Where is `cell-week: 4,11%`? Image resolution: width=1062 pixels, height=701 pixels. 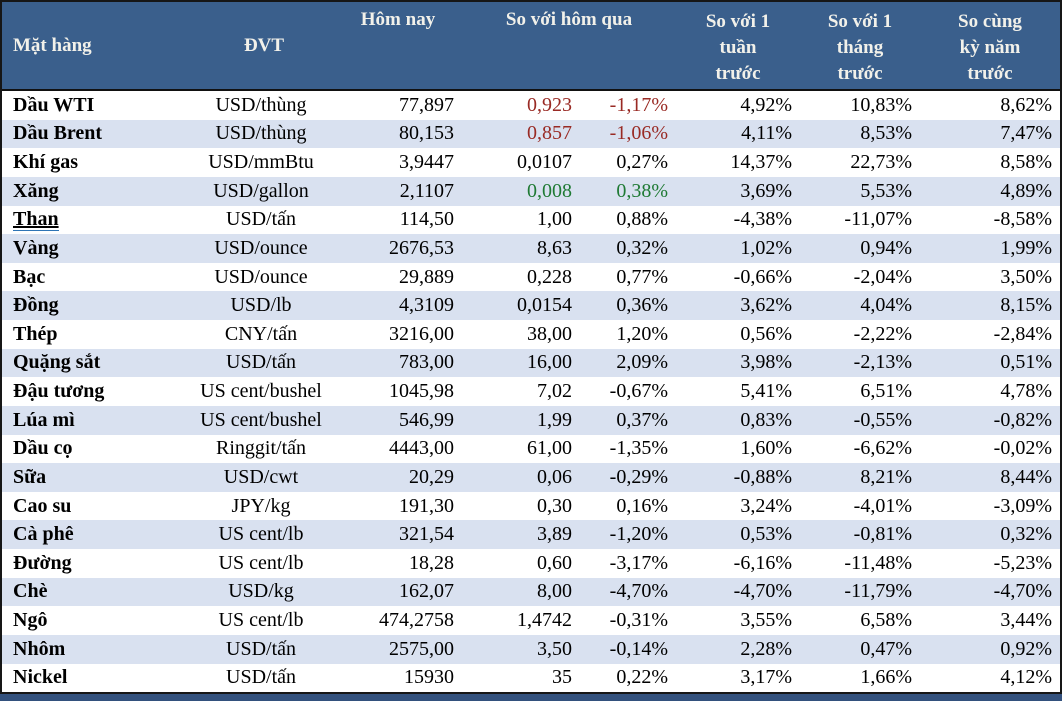
cell-week: 4,11% is located at coordinates (766, 133).